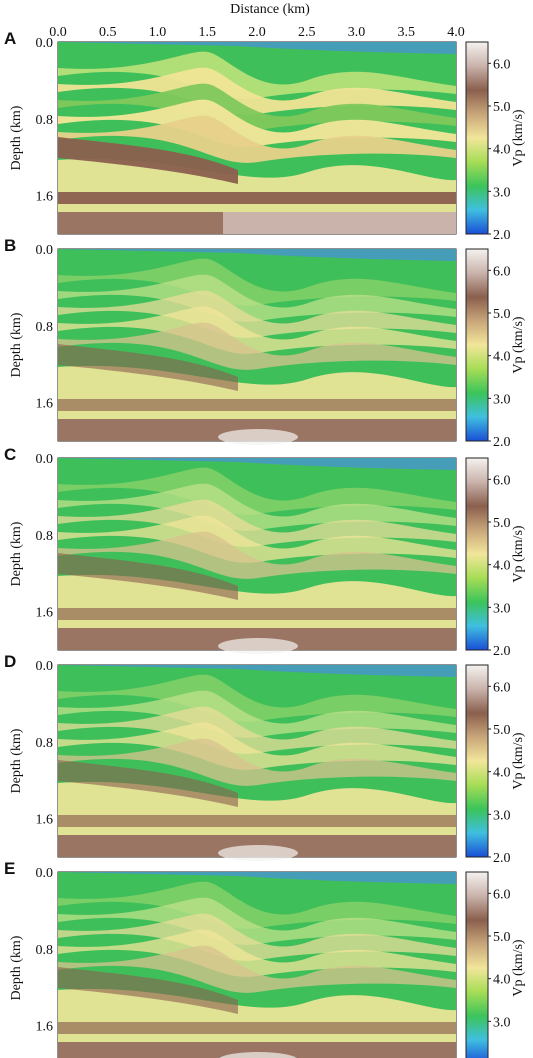 The image size is (533, 1058). I want to click on panel-letter: C, so click(10, 454).